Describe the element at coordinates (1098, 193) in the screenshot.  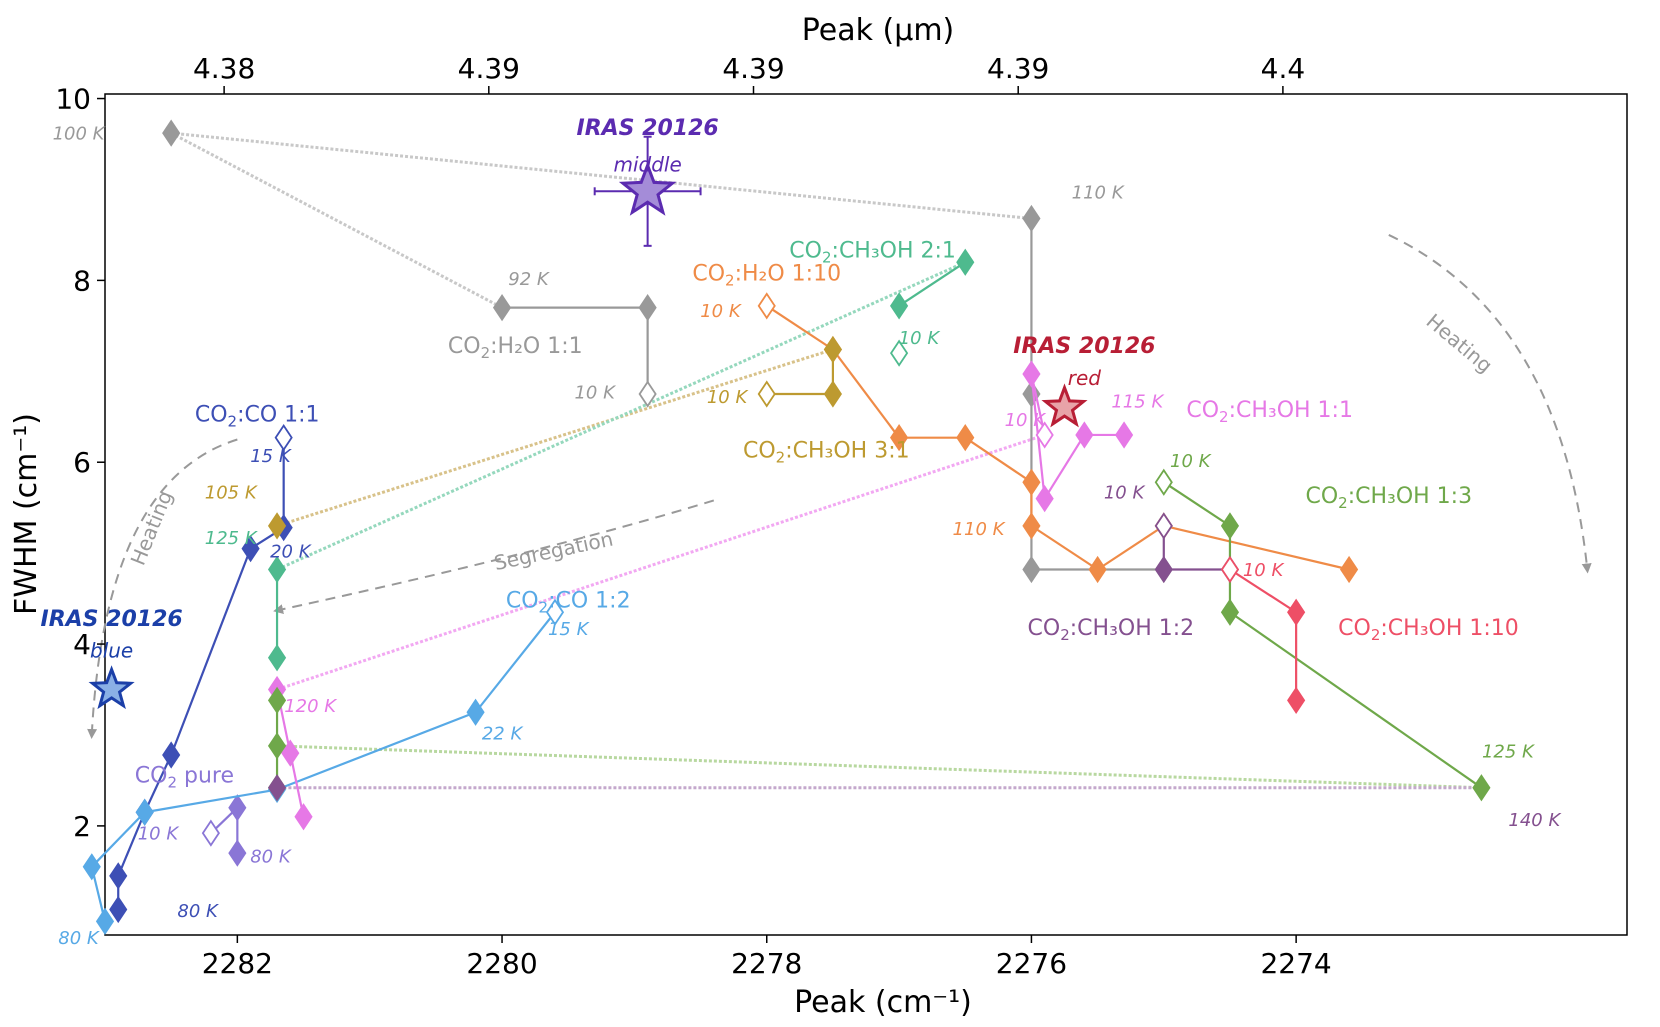
I see `temperature-label: 110 K` at that location.